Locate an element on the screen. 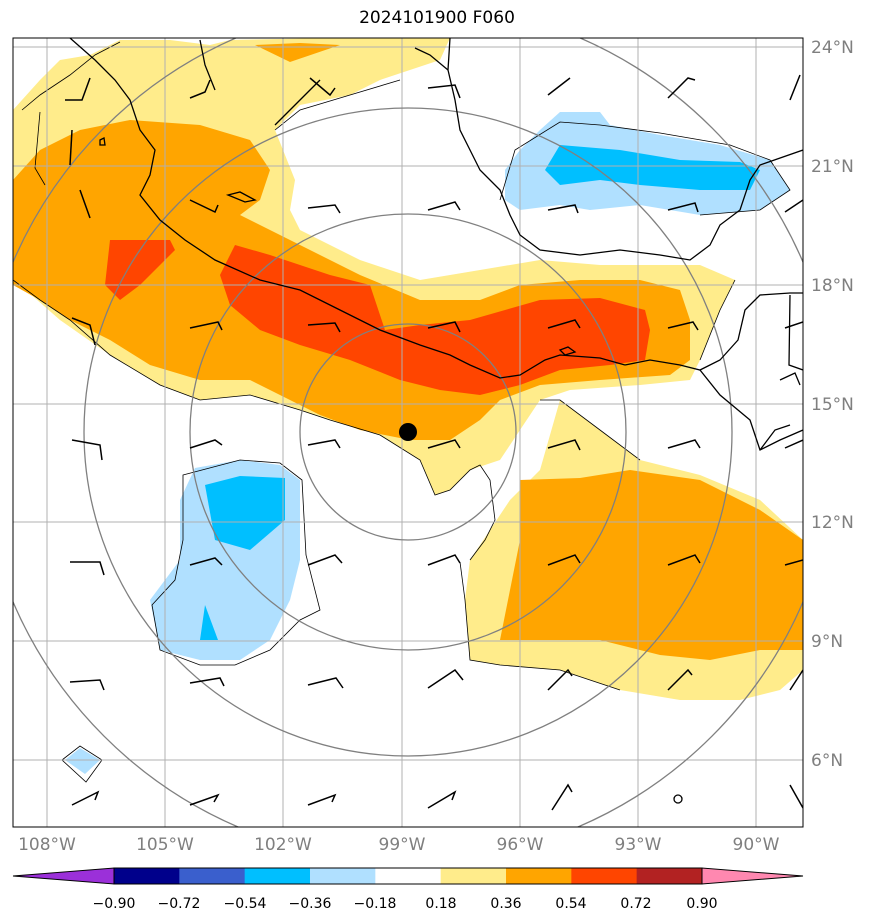 The width and height of the screenshot is (874, 924). colorbar-frame is located at coordinates (408, 876).